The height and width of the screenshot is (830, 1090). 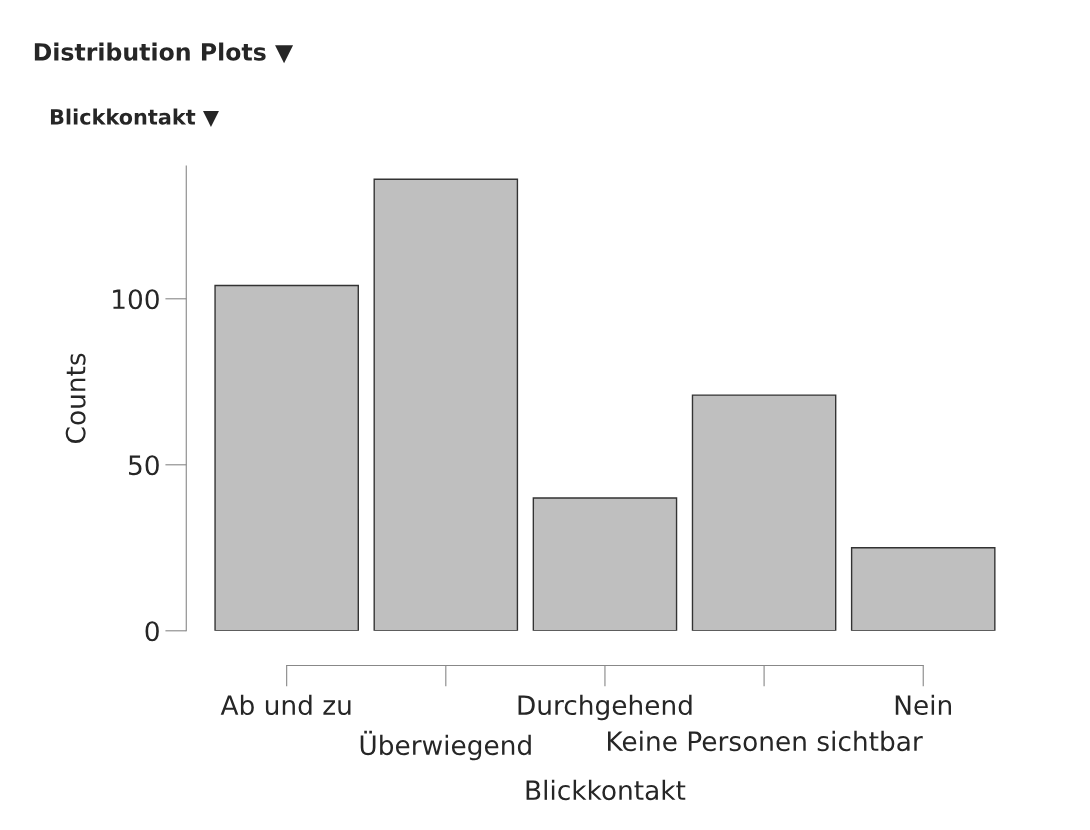 What do you see at coordinates (136, 299) in the screenshot?
I see `y-tick-label: 100` at bounding box center [136, 299].